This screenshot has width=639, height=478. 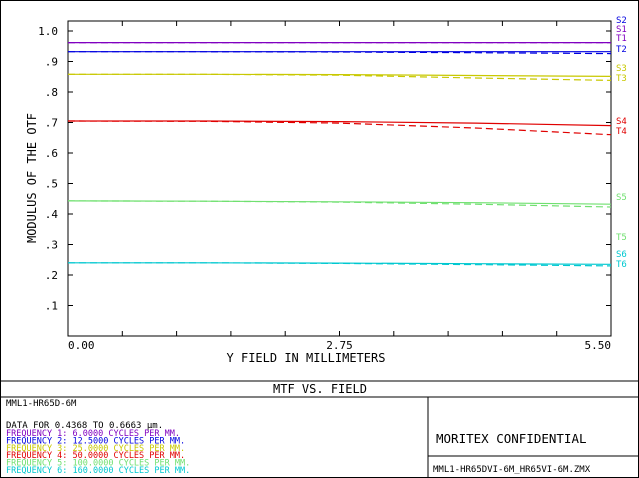 I want to click on filename-label: MML1-HR65DVI-6M_HR65VI-6M.ZMX, so click(x=512, y=470).